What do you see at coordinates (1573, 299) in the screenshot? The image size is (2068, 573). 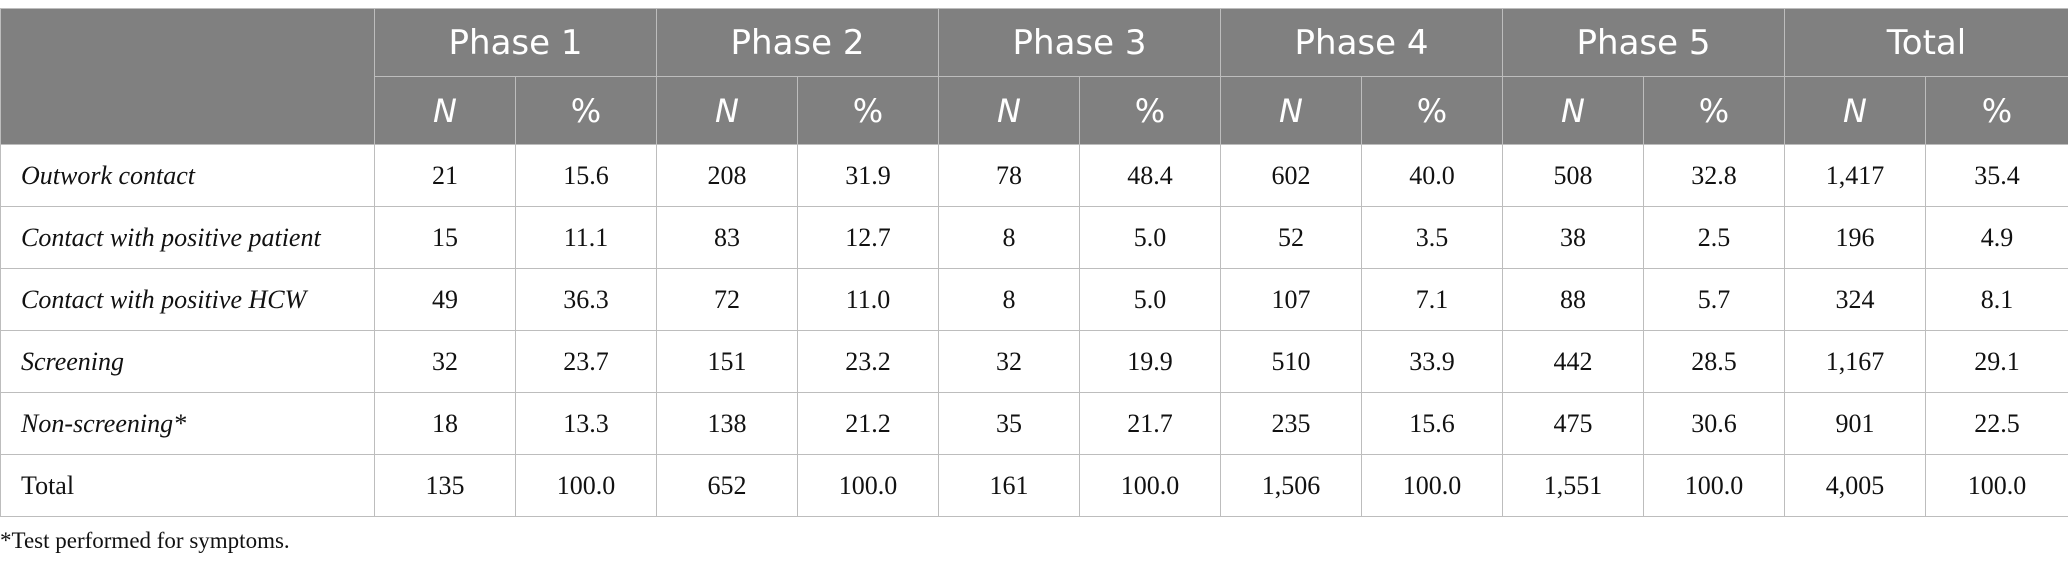 I see `n-cell: 88` at bounding box center [1573, 299].